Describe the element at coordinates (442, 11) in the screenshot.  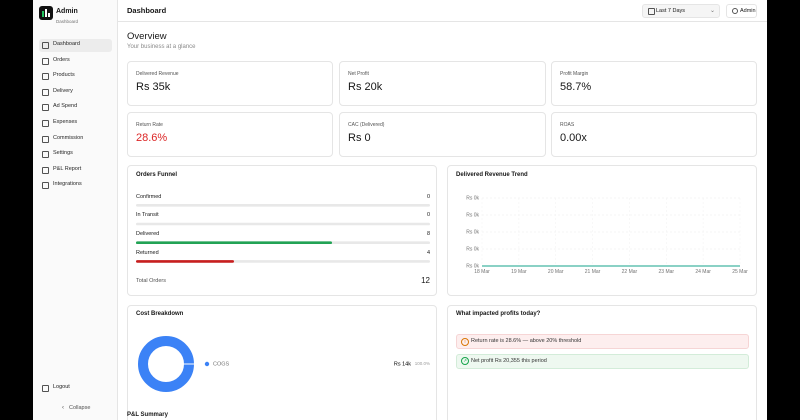
I see `top-bar` at that location.